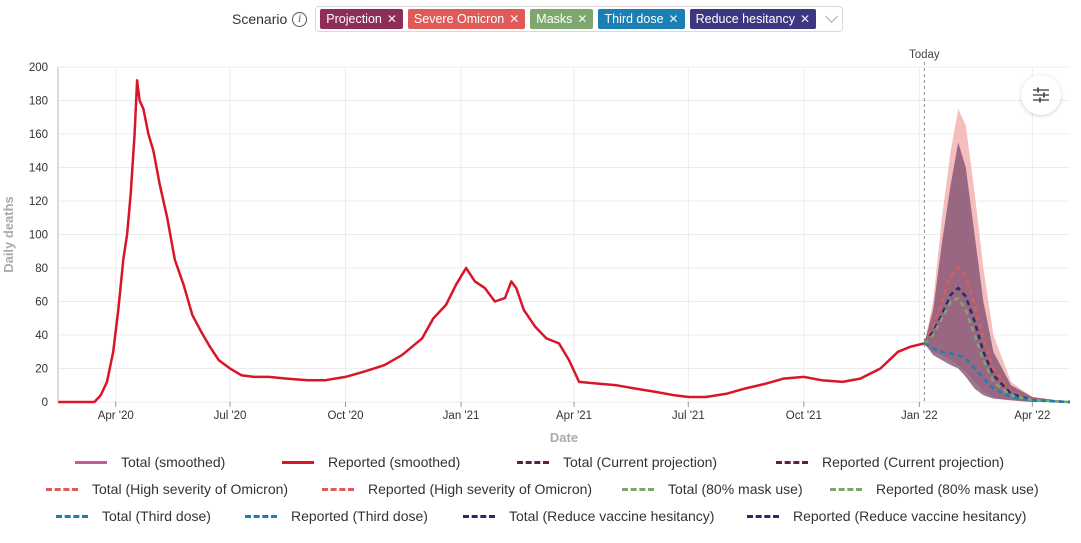 This screenshot has height=543, width=1081. I want to click on y-tick-label: 80, so click(41, 269).